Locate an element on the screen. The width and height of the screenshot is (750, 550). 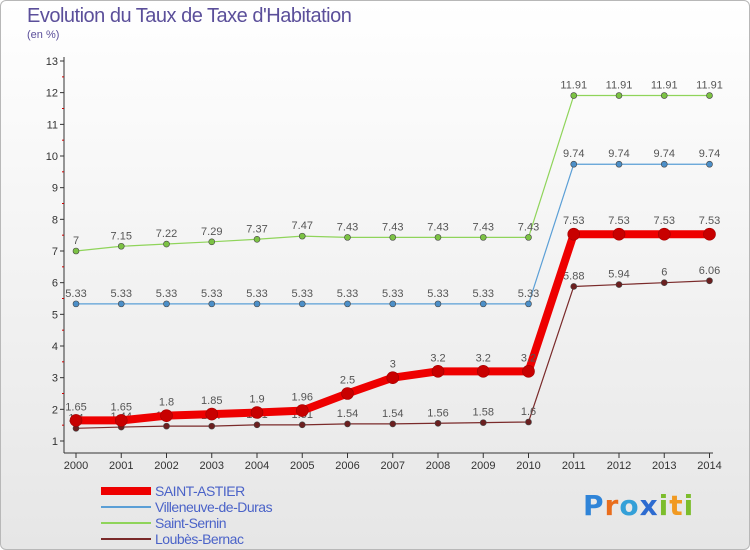
data-label: 1.56 is located at coordinates (437, 413).